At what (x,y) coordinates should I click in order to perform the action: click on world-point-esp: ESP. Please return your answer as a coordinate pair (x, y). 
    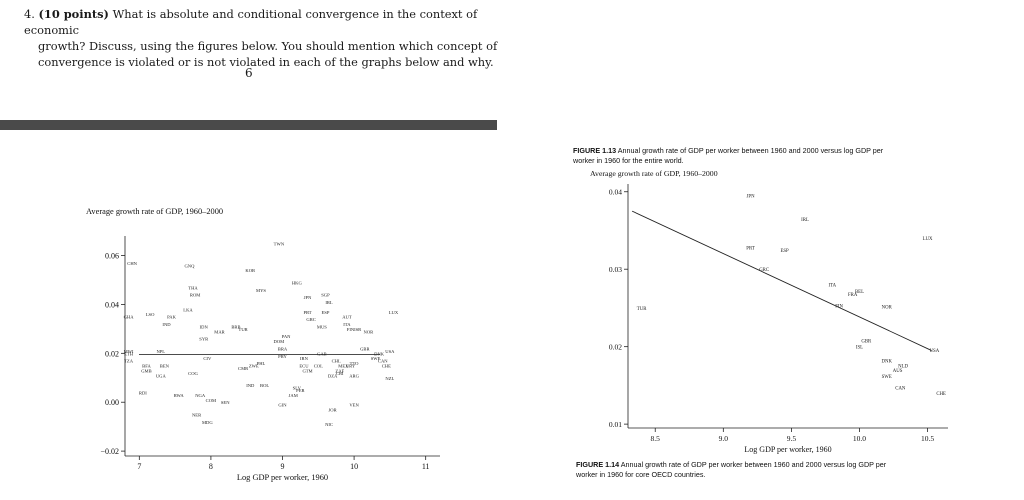
    Looking at the image, I should click on (325, 312).